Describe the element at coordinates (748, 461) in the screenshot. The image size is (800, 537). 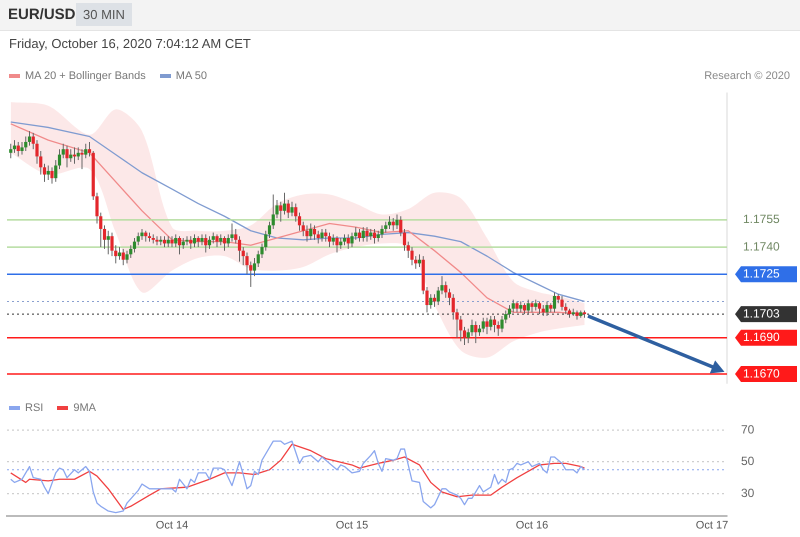
I see `y-tick-label: 50` at that location.